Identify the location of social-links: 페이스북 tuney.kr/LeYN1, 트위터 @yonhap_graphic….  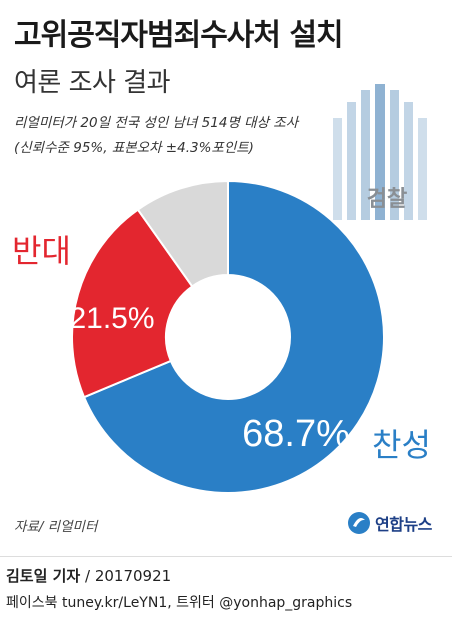
(179, 603).